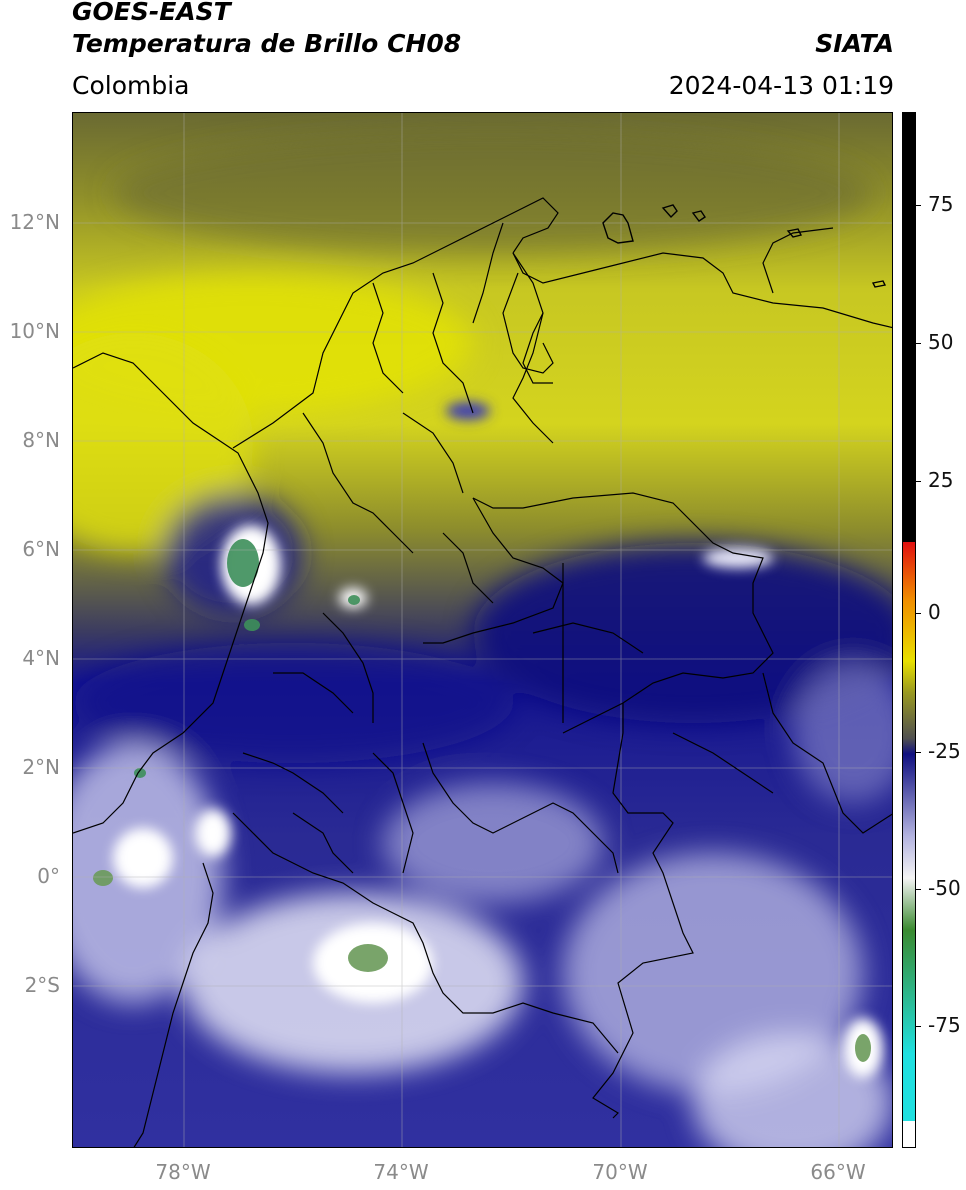 The height and width of the screenshot is (1190, 966). What do you see at coordinates (131, 85) in the screenshot?
I see `region-label: Colombia` at bounding box center [131, 85].